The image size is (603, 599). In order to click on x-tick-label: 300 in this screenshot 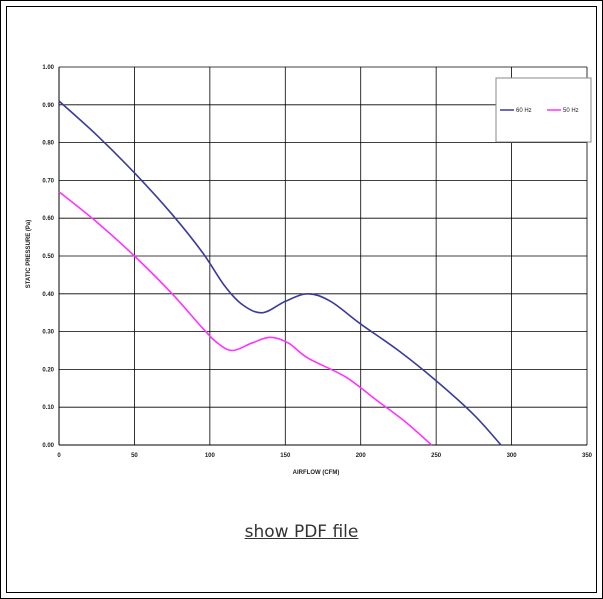, I will do `click(512, 456)`.